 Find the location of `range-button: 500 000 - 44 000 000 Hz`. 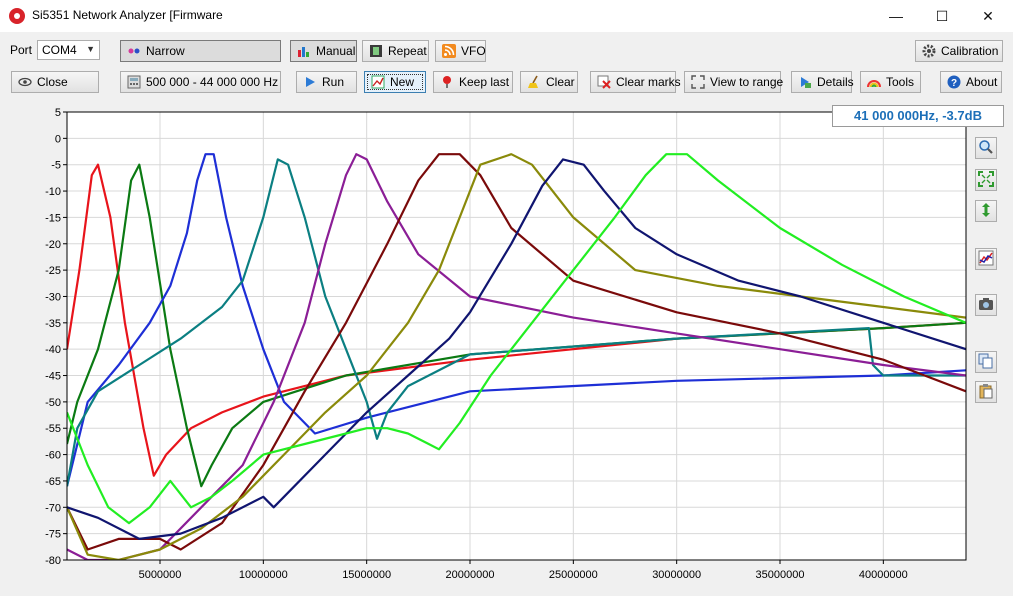

range-button: 500 000 - 44 000 000 Hz is located at coordinates (200, 82).